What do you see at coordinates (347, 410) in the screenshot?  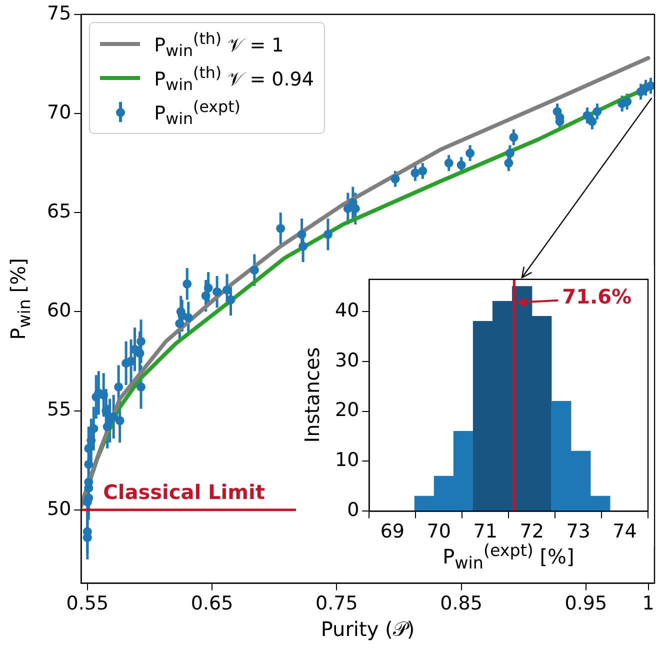 I see `y-tick-label: 20` at bounding box center [347, 410].